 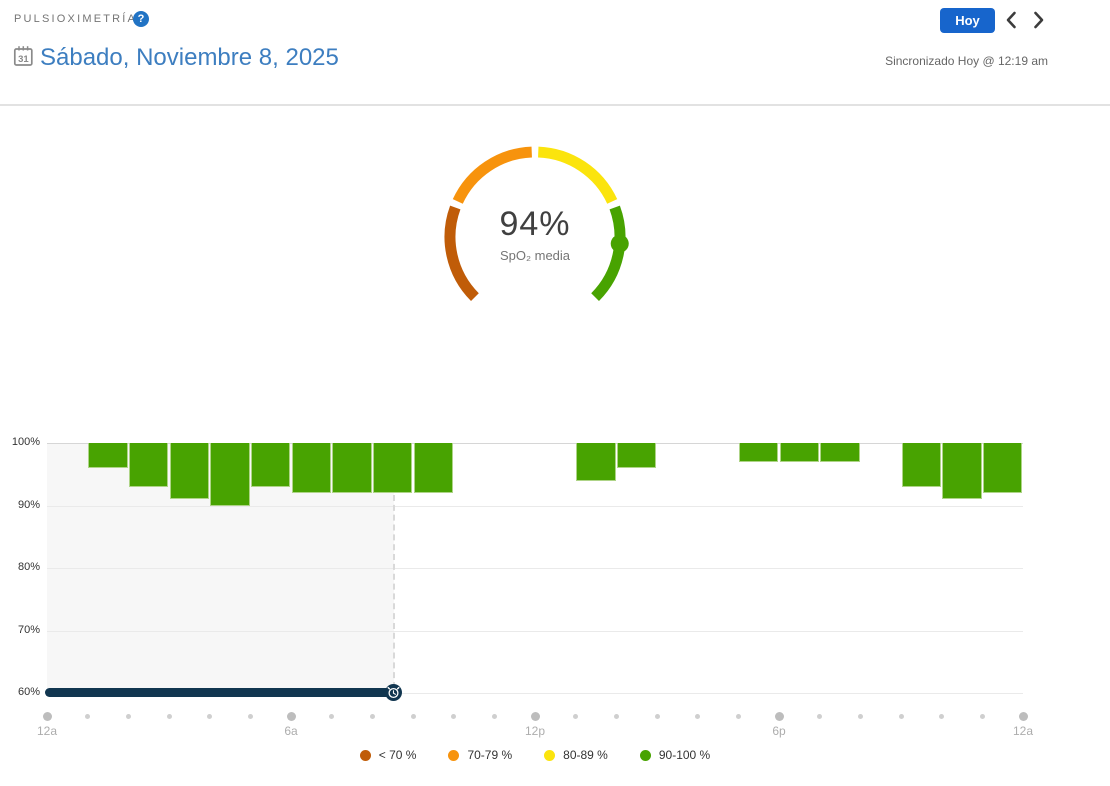 I want to click on x-axis-labels: 12a 6a 12p 6p 12a, so click(x=535, y=732).